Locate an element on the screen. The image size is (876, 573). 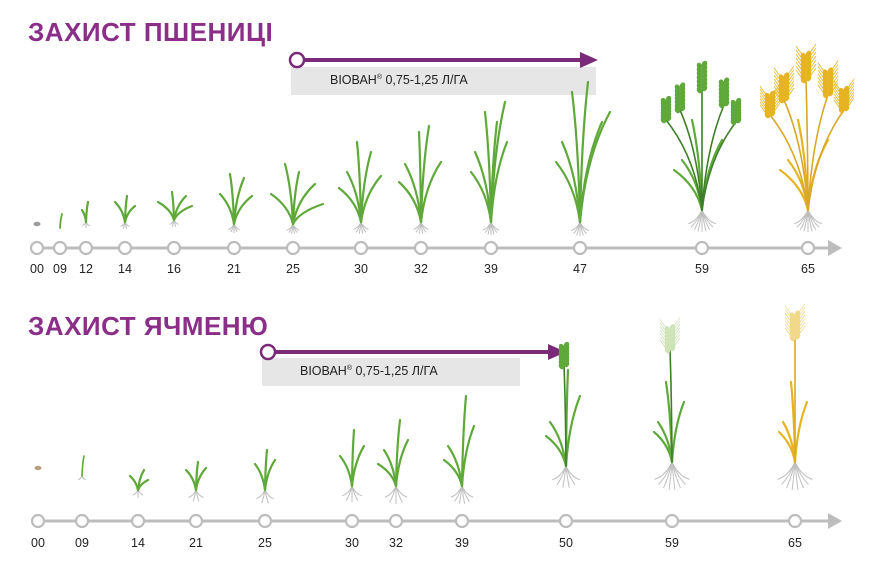
wheat-stage-label: 00 is located at coordinates (37, 269).